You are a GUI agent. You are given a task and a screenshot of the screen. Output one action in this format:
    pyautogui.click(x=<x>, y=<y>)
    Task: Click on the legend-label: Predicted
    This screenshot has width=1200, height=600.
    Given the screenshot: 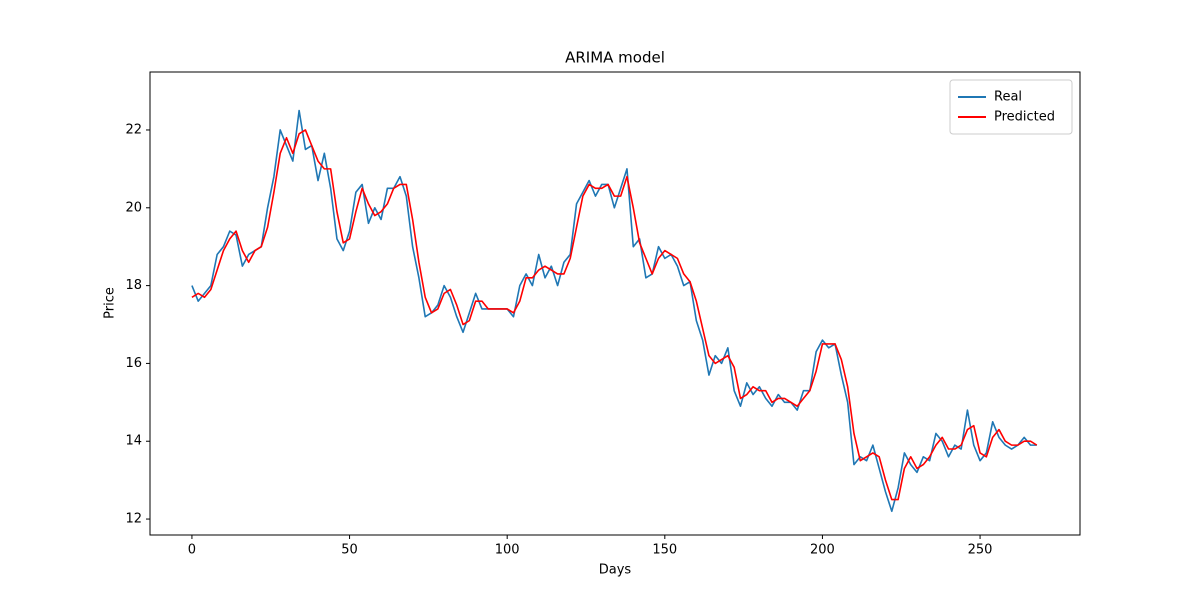 What is the action you would take?
    pyautogui.click(x=1024, y=117)
    